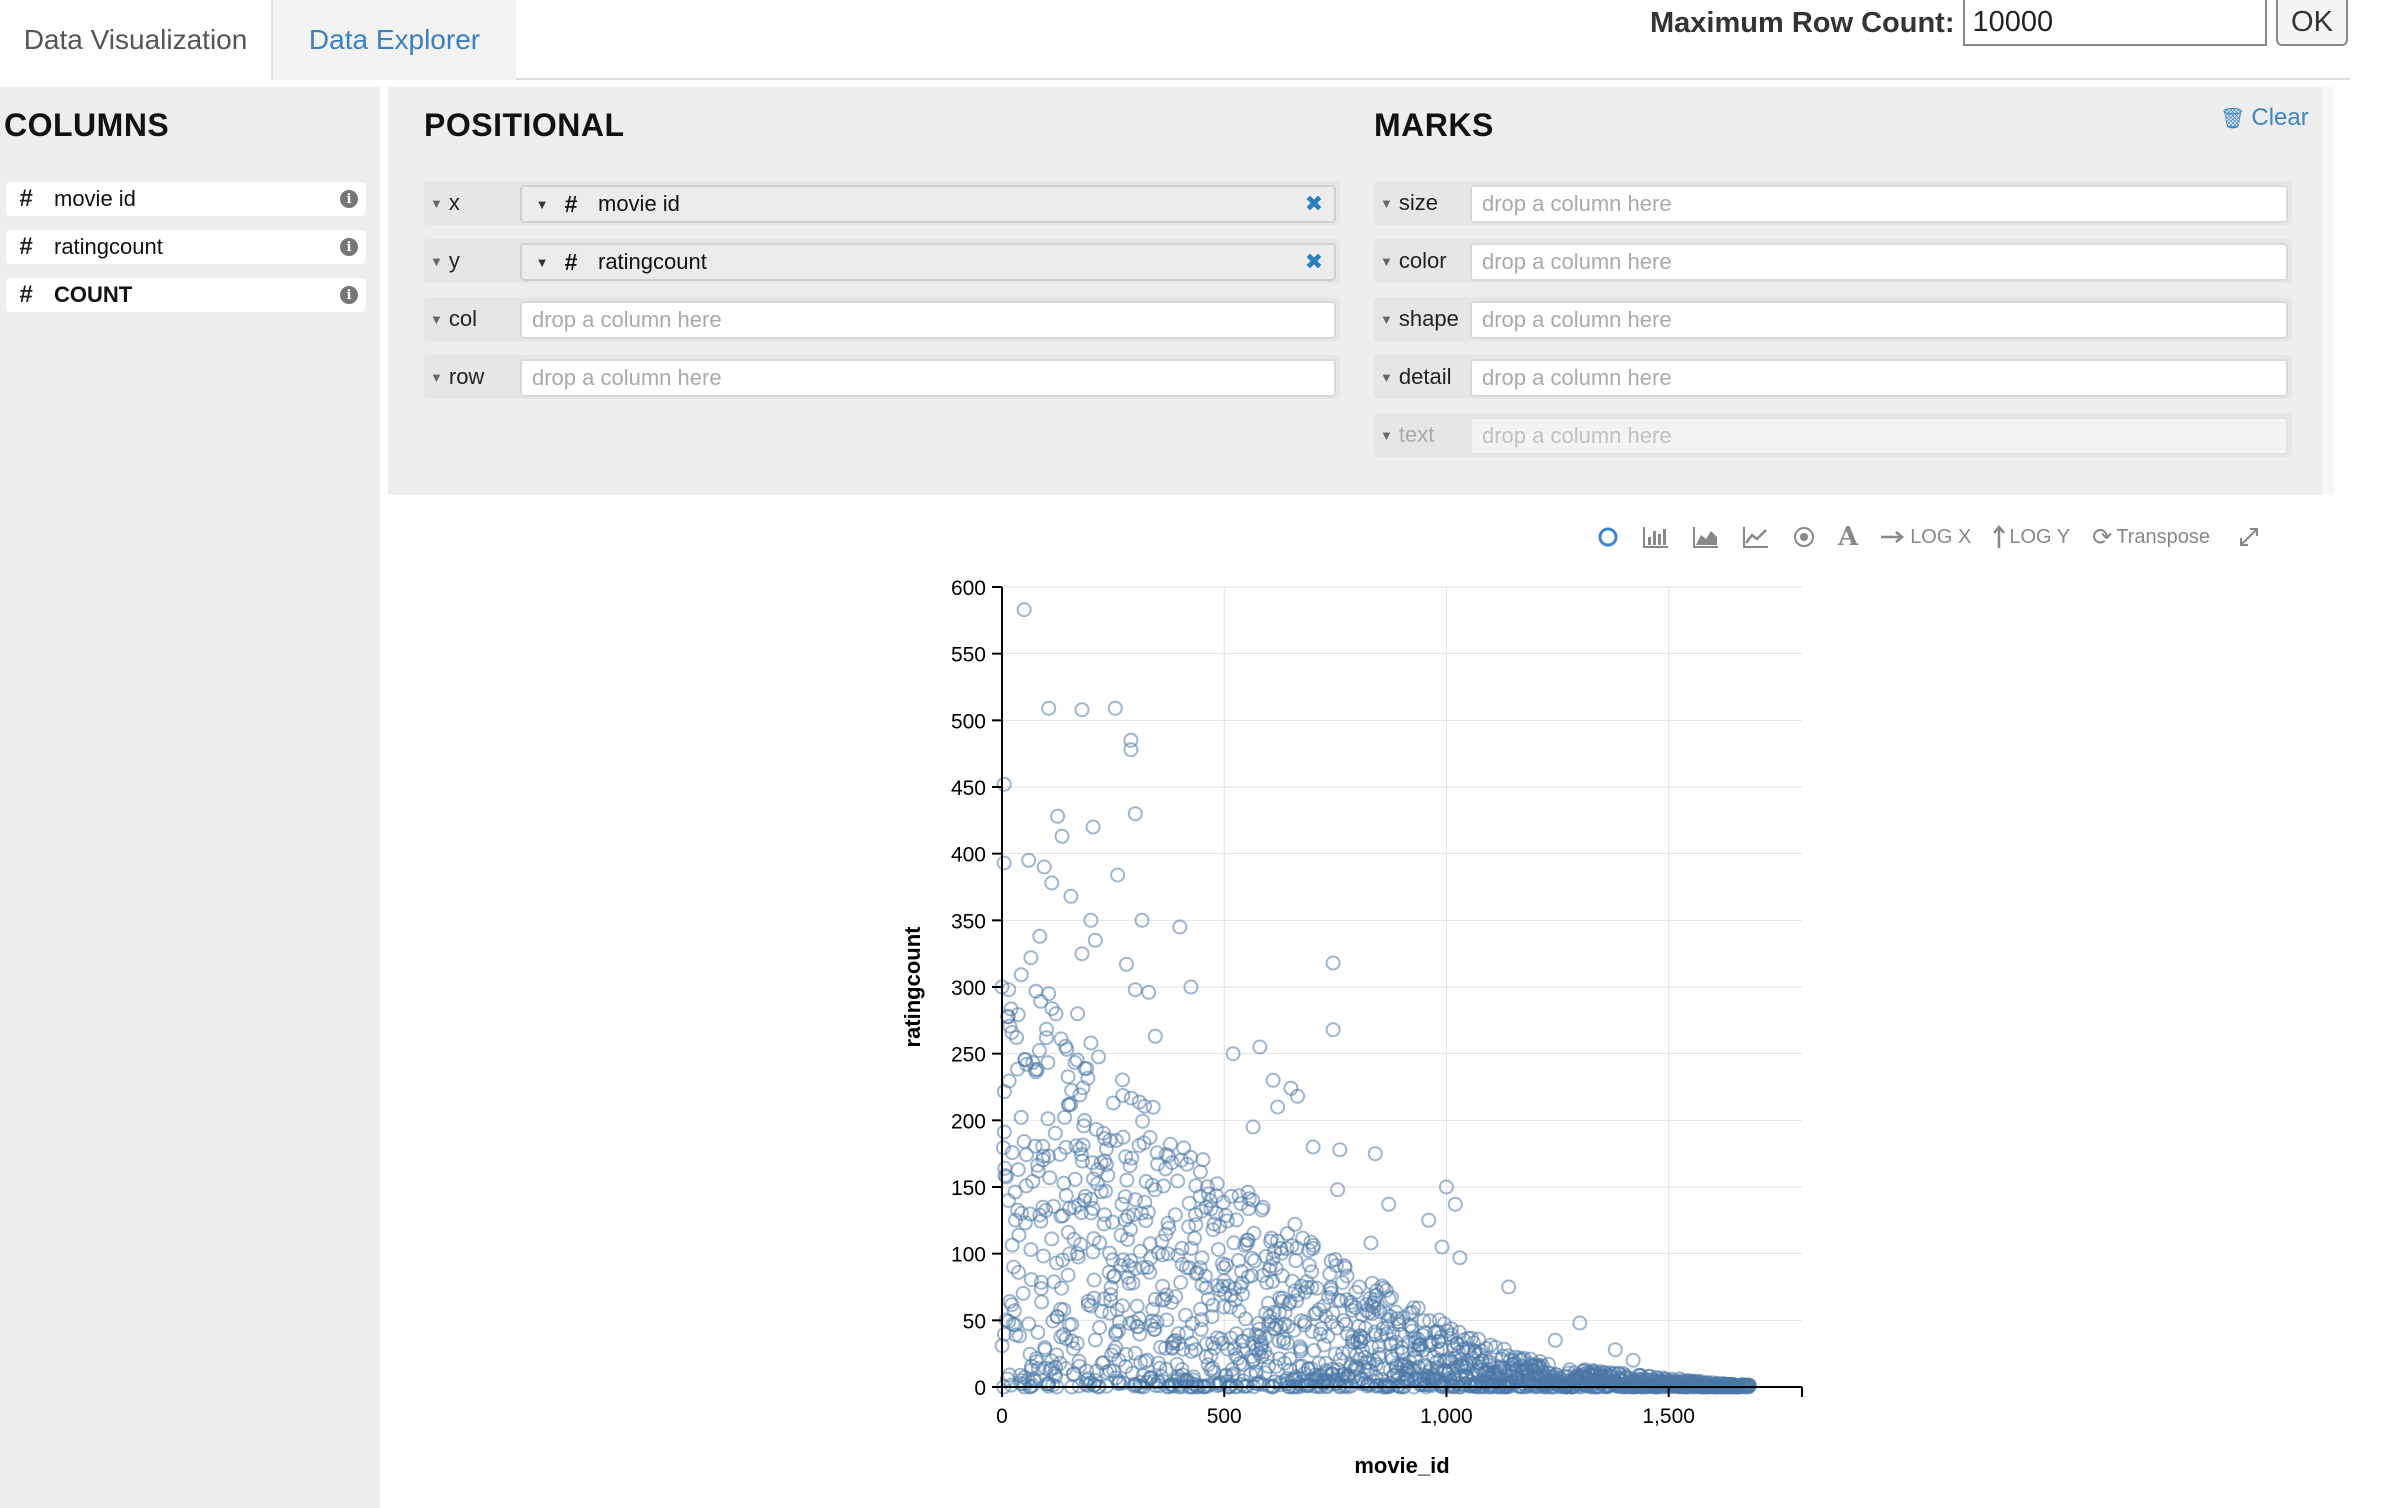  I want to click on ok-button: OK, so click(2312, 23).